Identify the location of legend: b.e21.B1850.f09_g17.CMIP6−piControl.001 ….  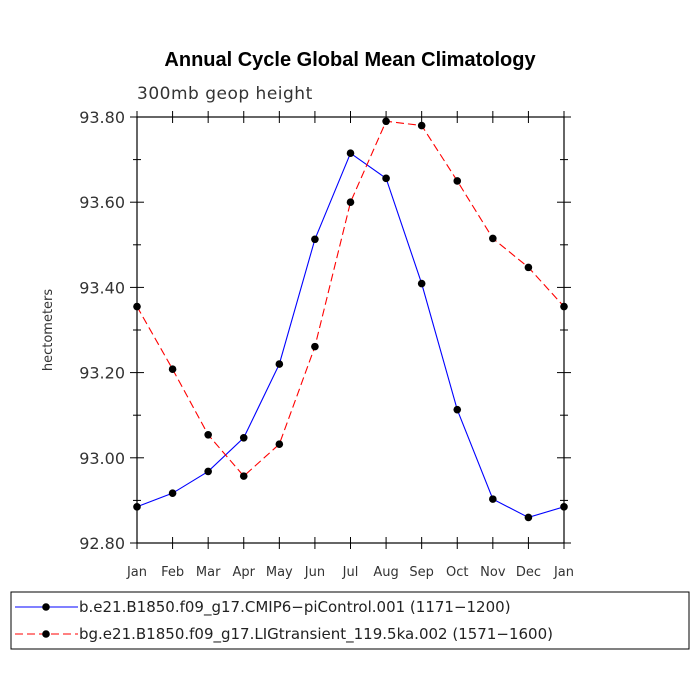
(350, 620).